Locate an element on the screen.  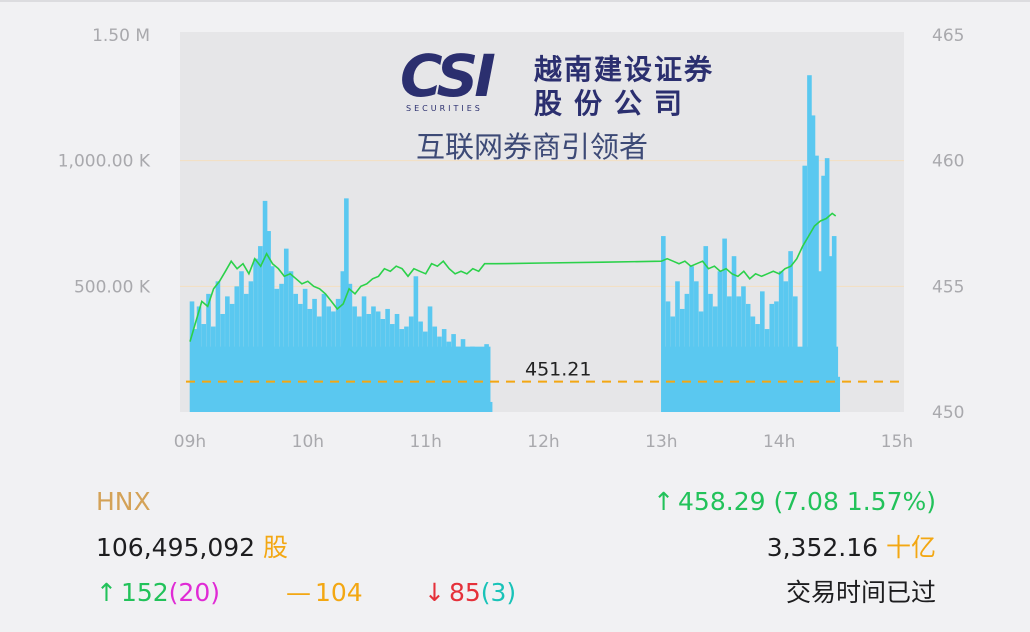
x-axis-tick: 14h is located at coordinates (779, 442).